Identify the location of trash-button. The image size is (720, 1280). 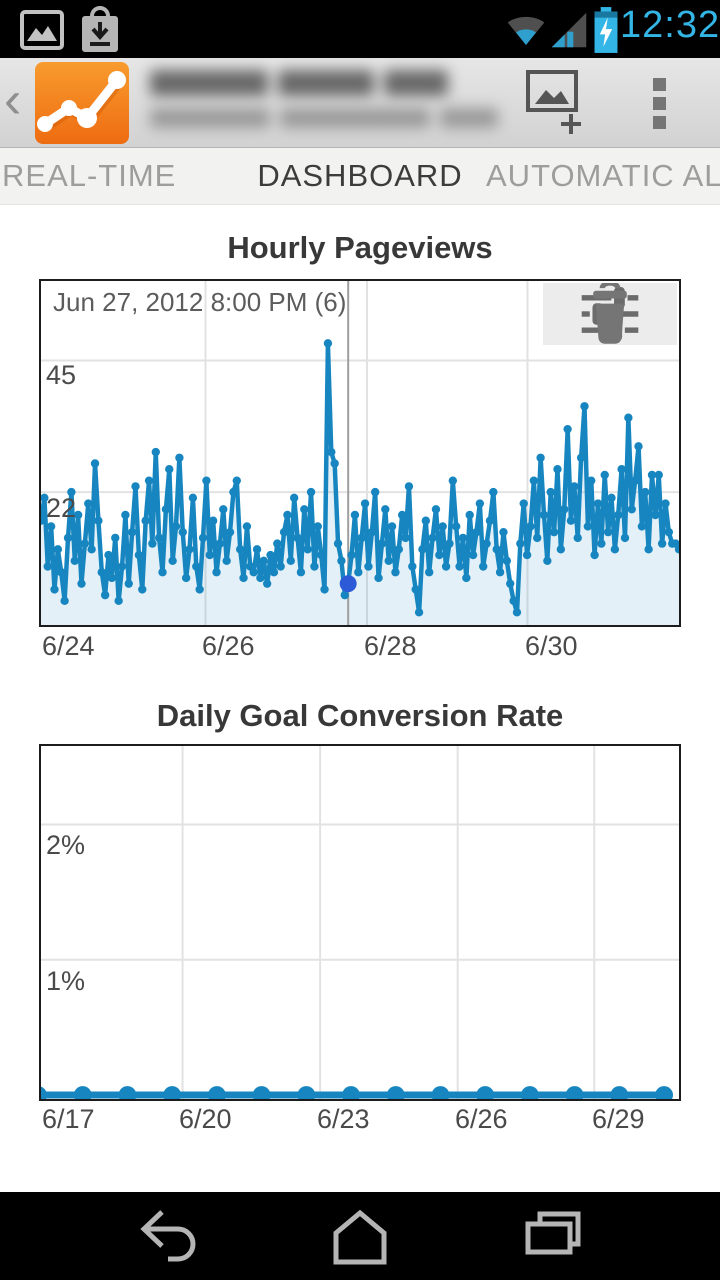
(610, 314).